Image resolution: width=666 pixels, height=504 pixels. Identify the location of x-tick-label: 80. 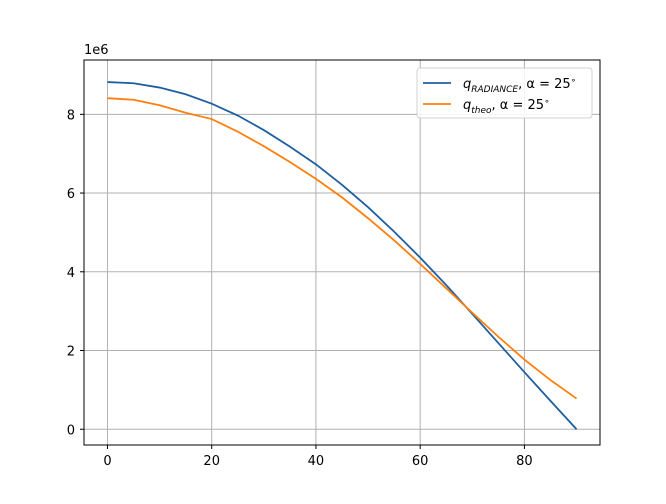
(524, 461).